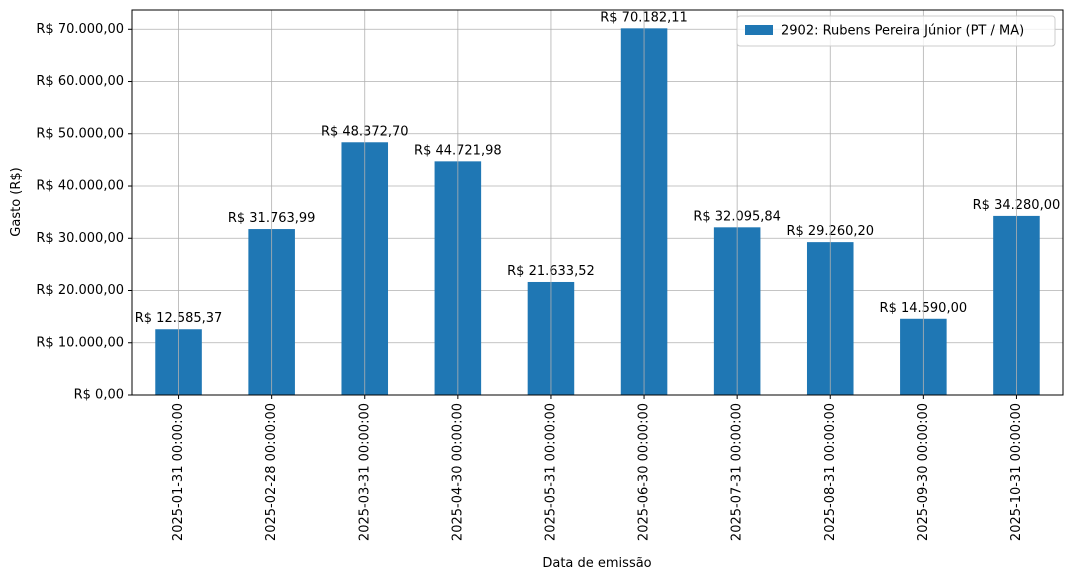 This screenshot has width=1072, height=580. Describe the element at coordinates (178, 472) in the screenshot. I see `x-tick-label: 2025-01-31 00:00:00` at that location.